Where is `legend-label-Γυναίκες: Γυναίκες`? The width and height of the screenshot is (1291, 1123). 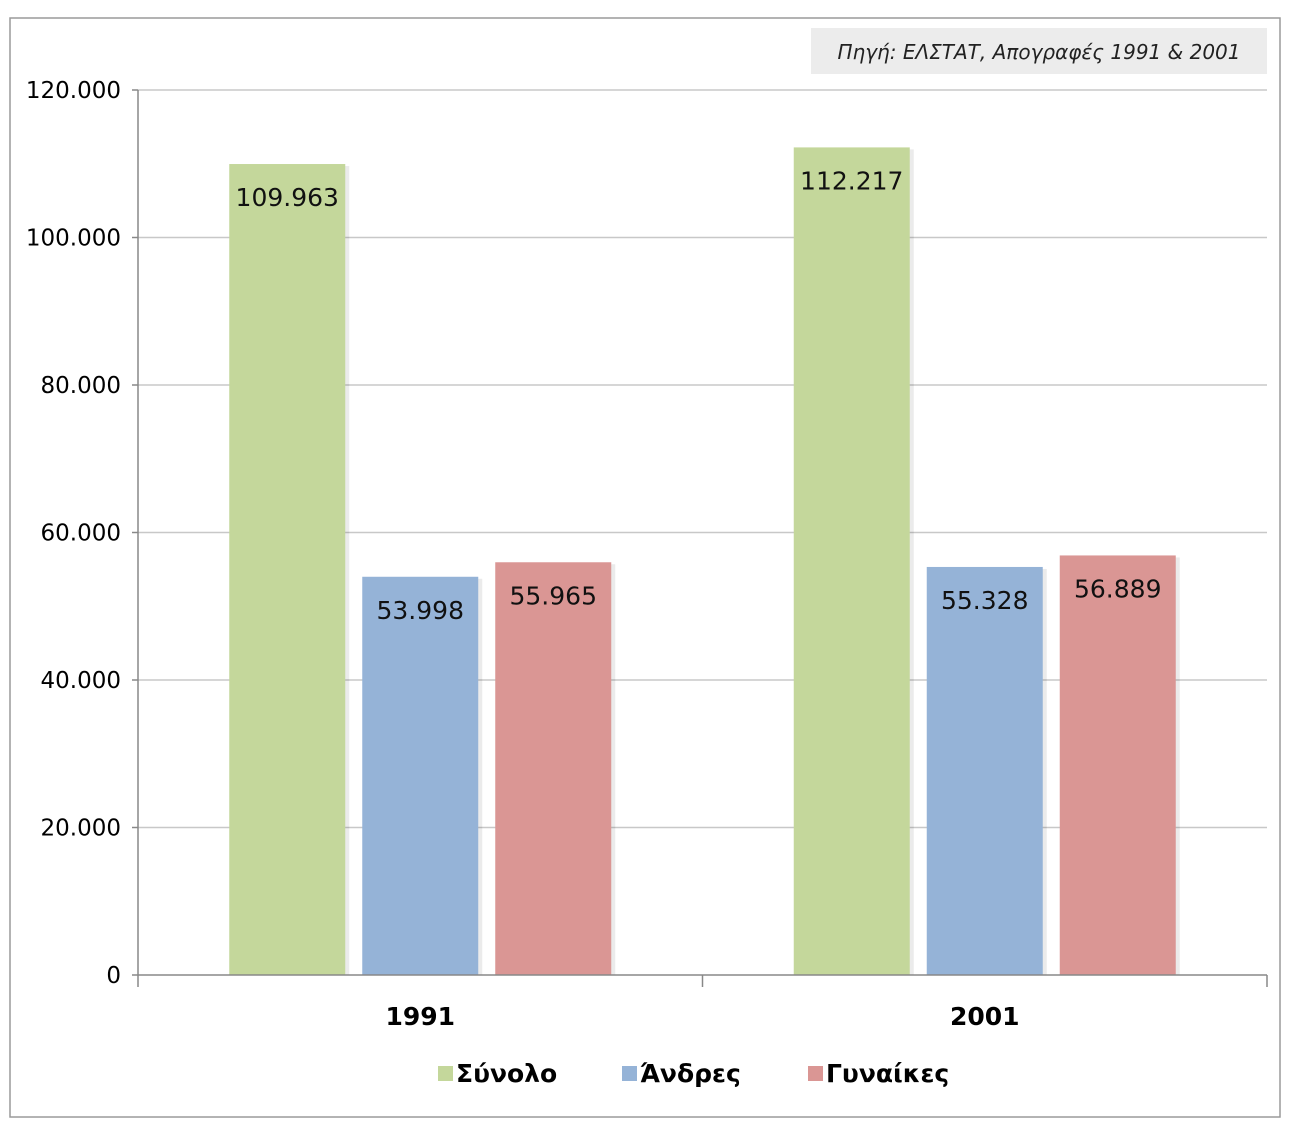 legend-label-Γυναίκες: Γυναίκες is located at coordinates (887, 1073).